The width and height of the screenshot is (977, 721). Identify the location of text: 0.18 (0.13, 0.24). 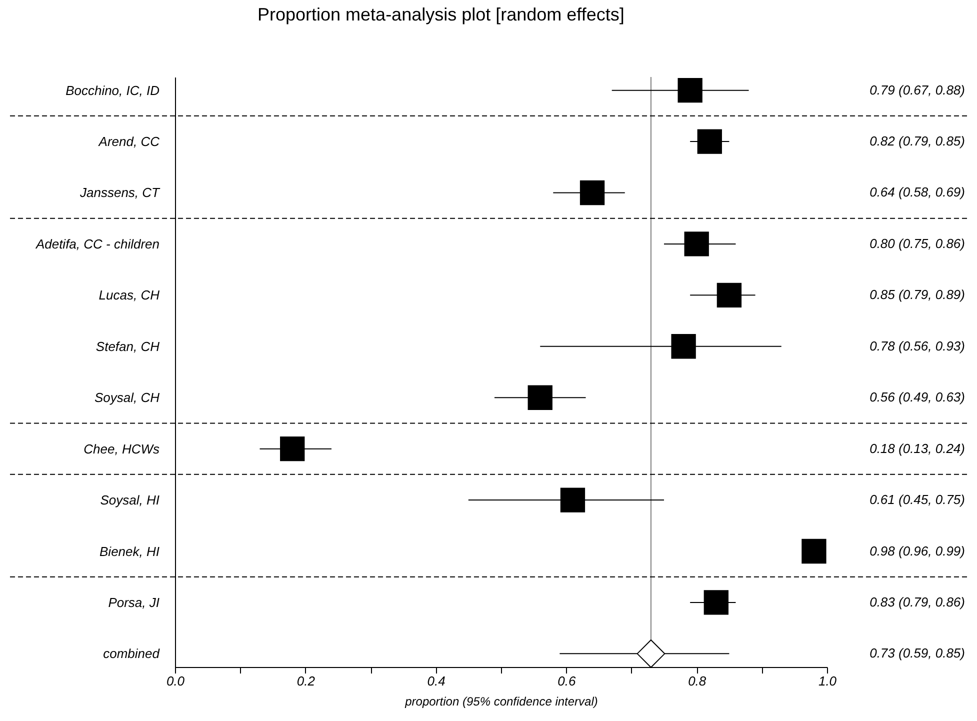
(917, 448).